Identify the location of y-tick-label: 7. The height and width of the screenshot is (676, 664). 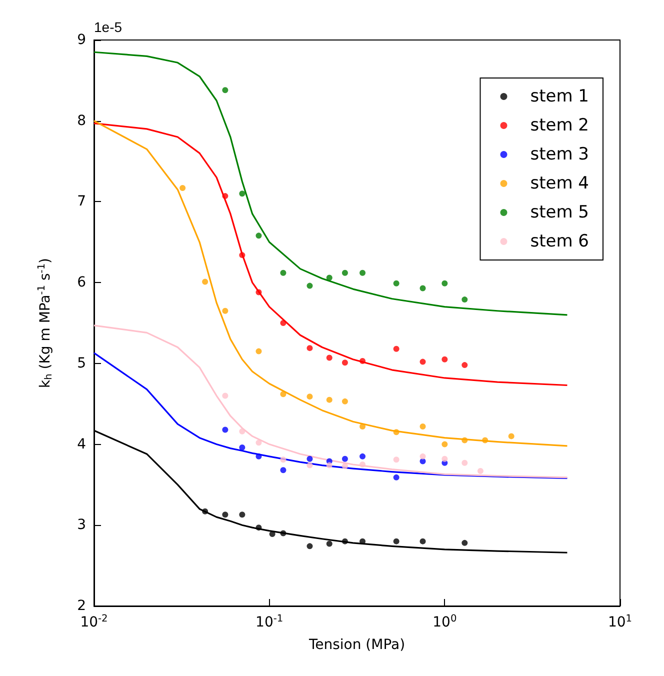
(81, 202).